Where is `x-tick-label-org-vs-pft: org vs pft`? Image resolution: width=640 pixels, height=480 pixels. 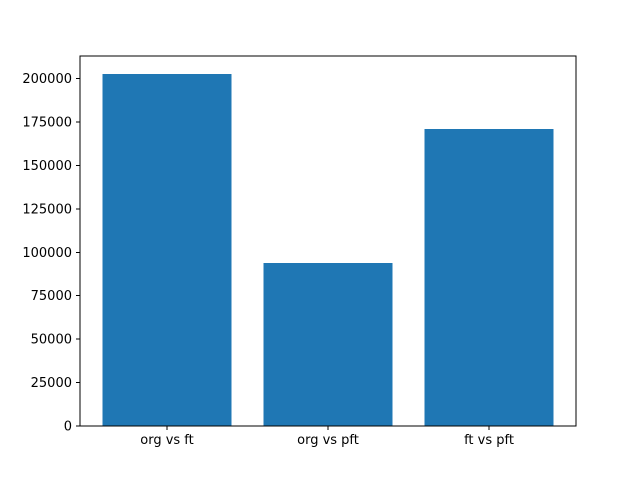
x-tick-label-org-vs-pft: org vs pft is located at coordinates (328, 440).